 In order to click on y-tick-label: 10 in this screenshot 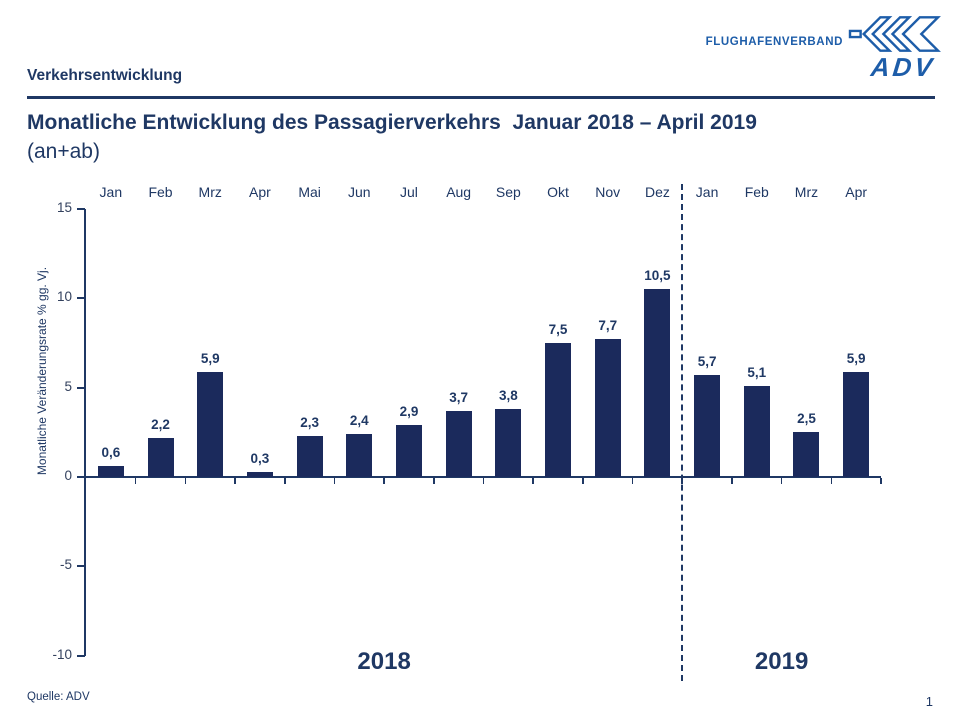, I will do `click(64, 297)`.